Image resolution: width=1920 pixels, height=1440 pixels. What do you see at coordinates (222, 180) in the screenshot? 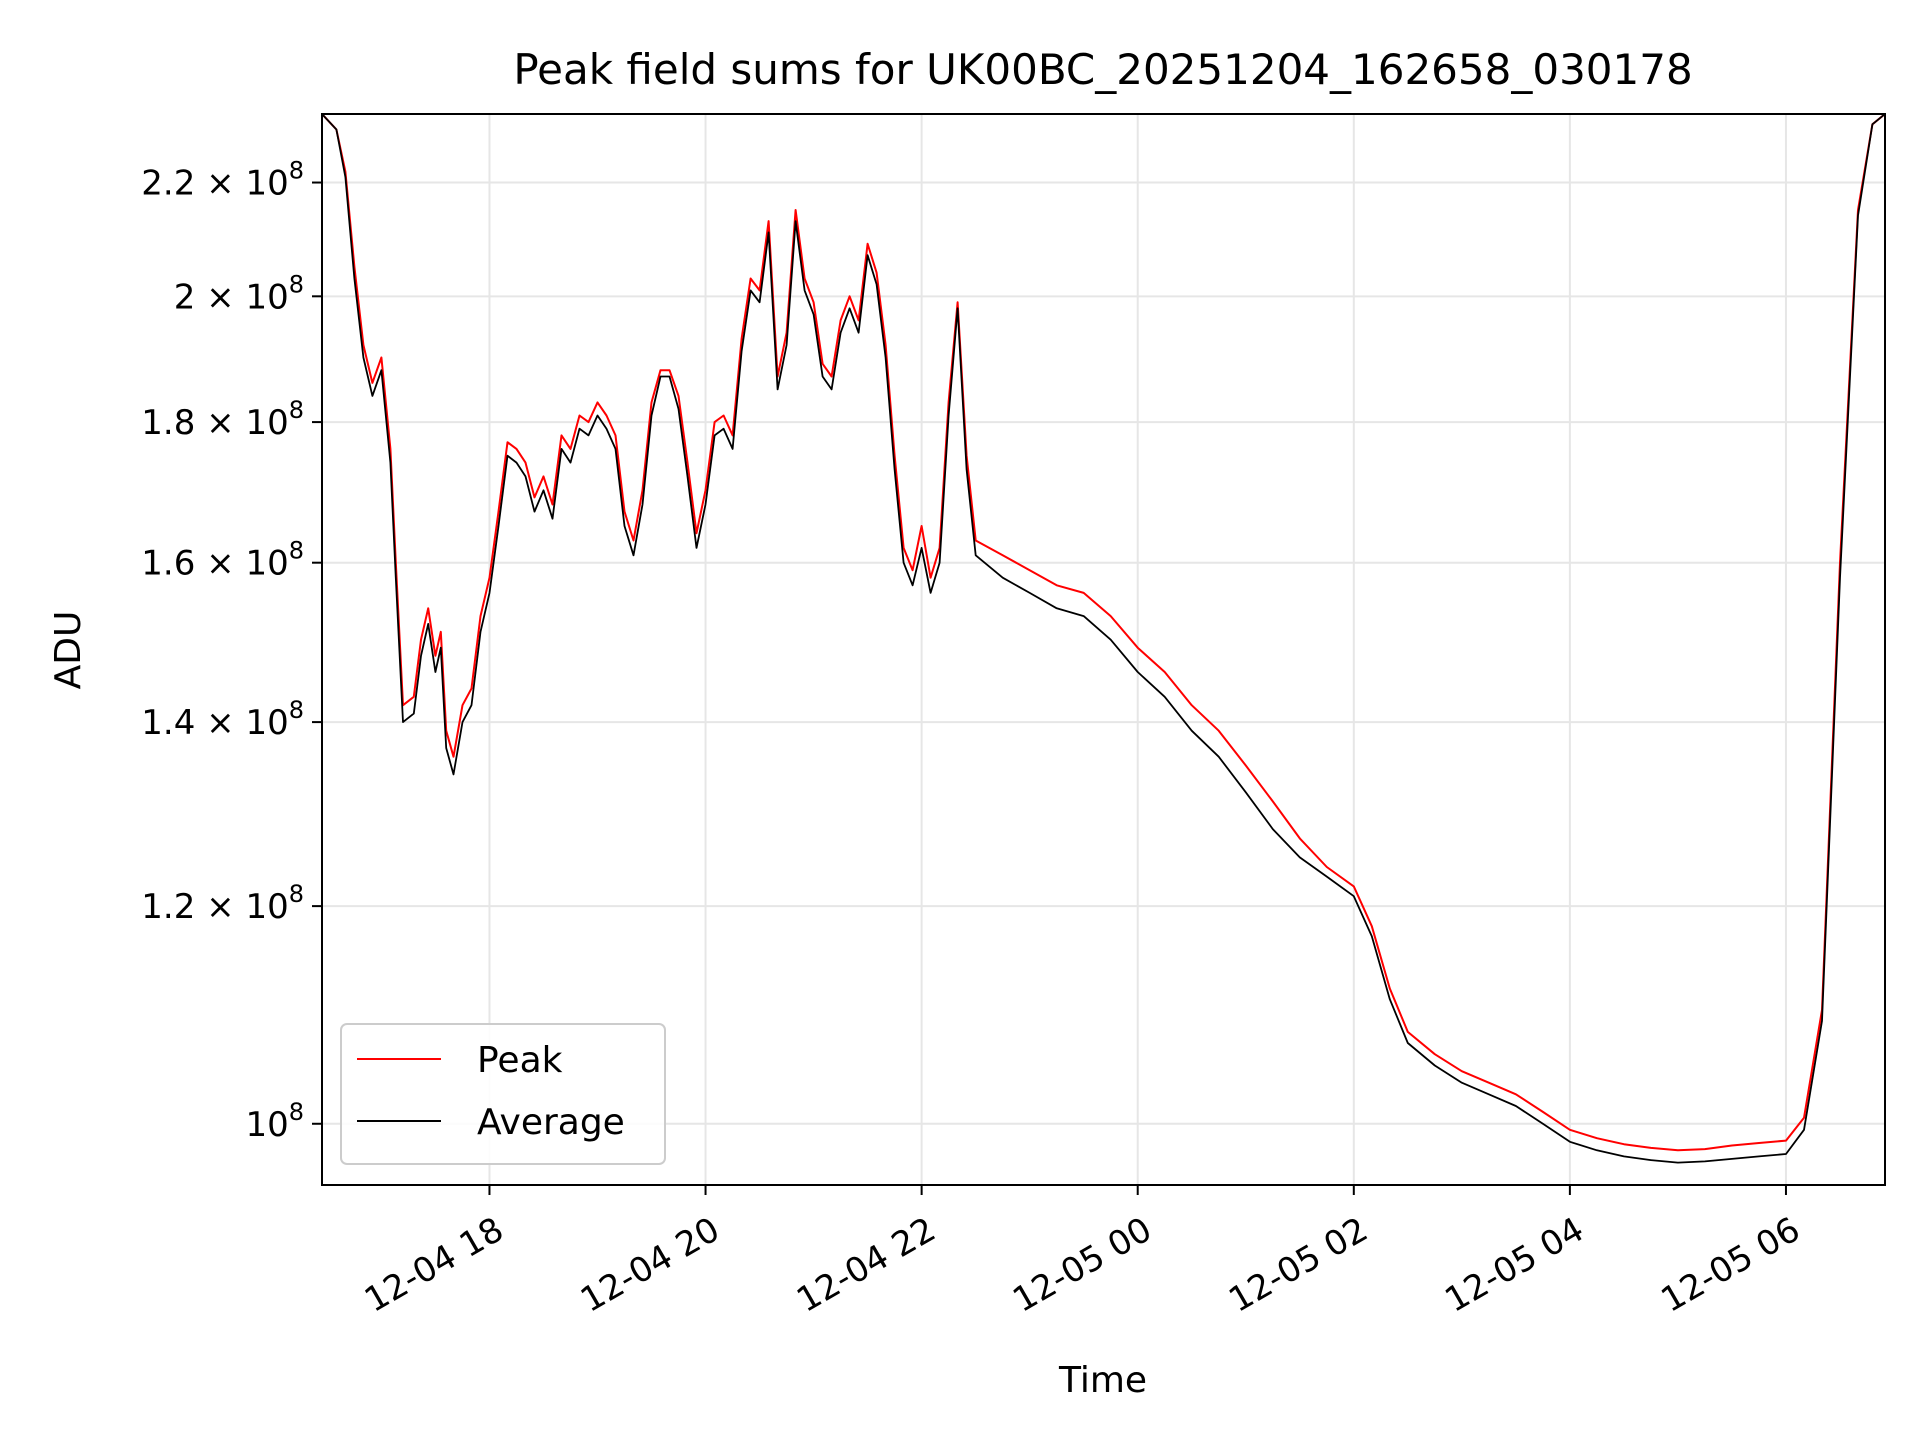
I see `y-tick-label: 2.2 × 108` at bounding box center [222, 180].